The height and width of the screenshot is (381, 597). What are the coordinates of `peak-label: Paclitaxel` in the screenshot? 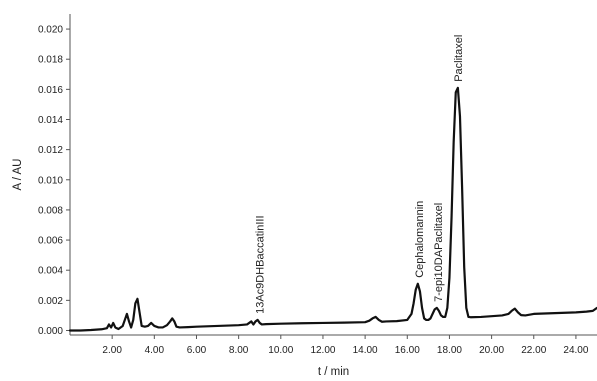 It's located at (459, 58).